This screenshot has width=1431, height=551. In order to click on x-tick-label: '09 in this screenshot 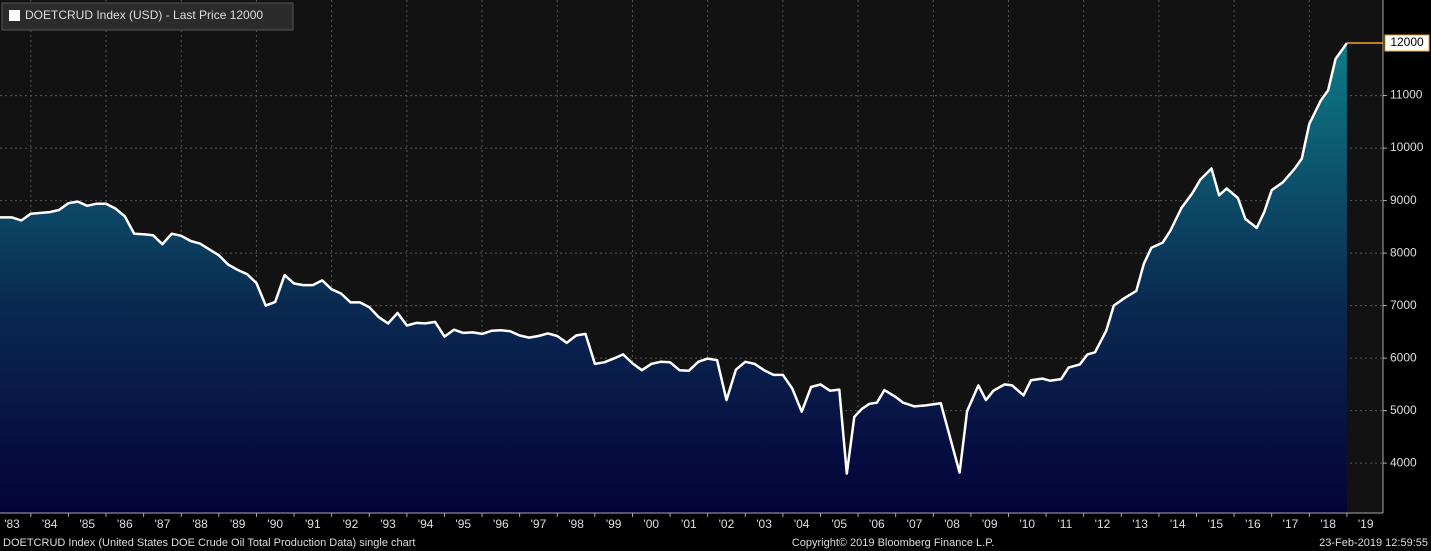, I will do `click(990, 524)`.